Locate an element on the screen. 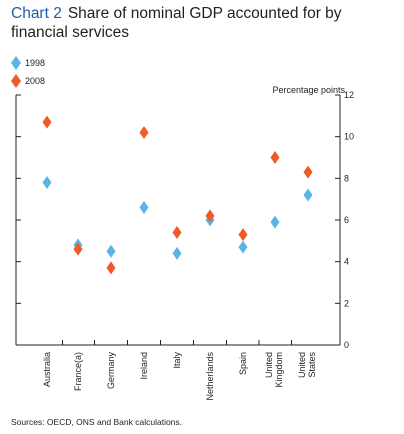  legend-label-1998: 1998 is located at coordinates (35, 63).